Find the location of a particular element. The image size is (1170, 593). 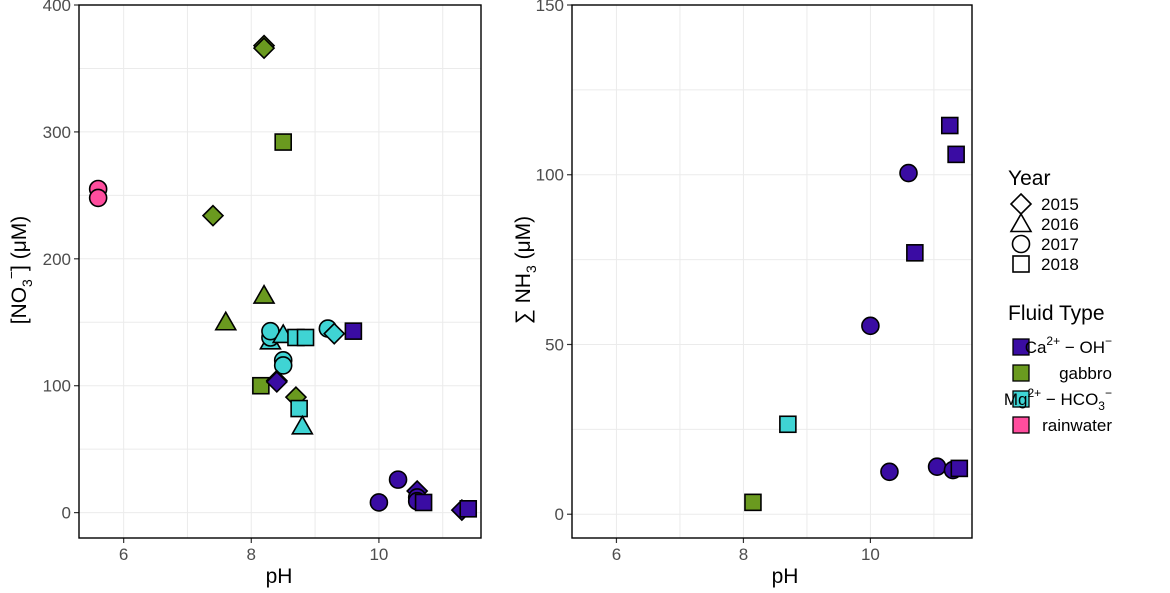

legend-fluid-item: Mg2+ − HCO3− is located at coordinates (1058, 399).